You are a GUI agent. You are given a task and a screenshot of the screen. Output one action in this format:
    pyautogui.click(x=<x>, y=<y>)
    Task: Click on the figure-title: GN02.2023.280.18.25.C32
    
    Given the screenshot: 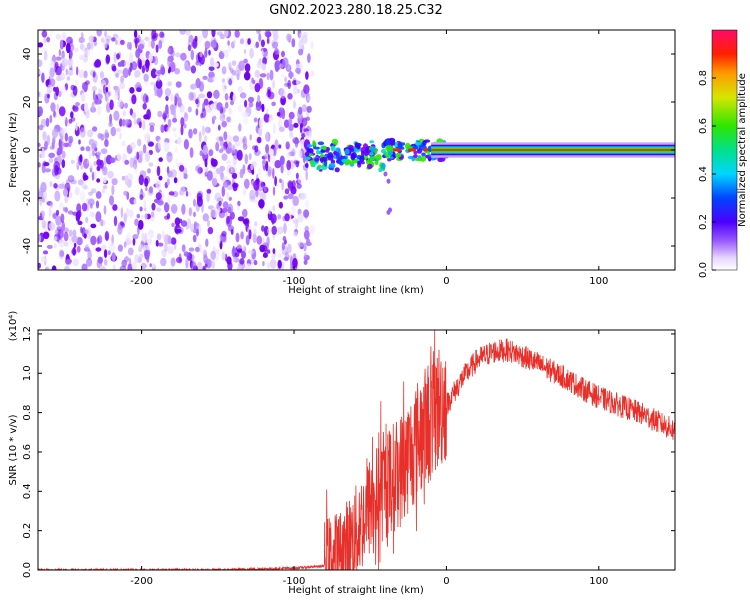 What is the action you would take?
    pyautogui.click(x=356, y=10)
    